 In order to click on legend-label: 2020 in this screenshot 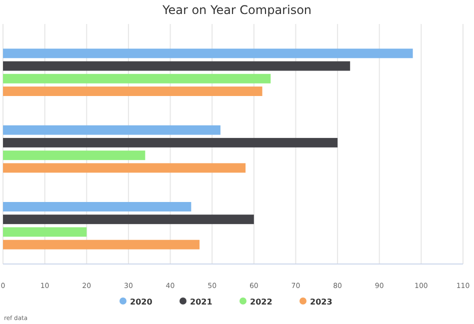, I will do `click(141, 302)`.